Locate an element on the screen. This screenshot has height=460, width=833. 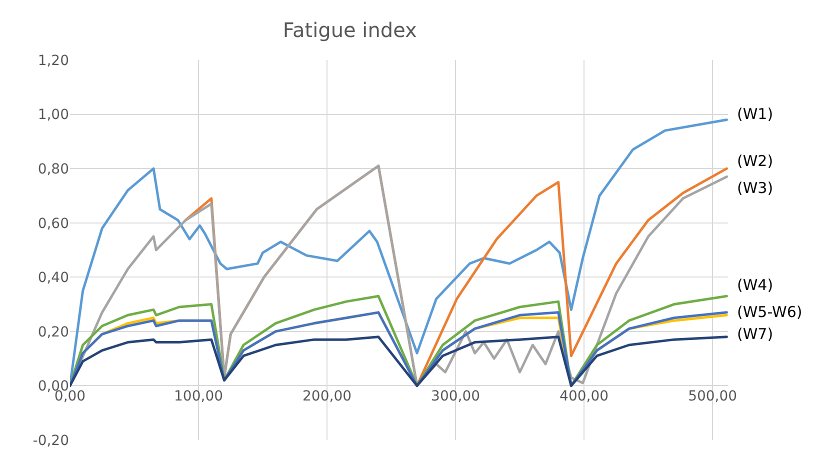
x-tick-label: 500,00 is located at coordinates (713, 396).